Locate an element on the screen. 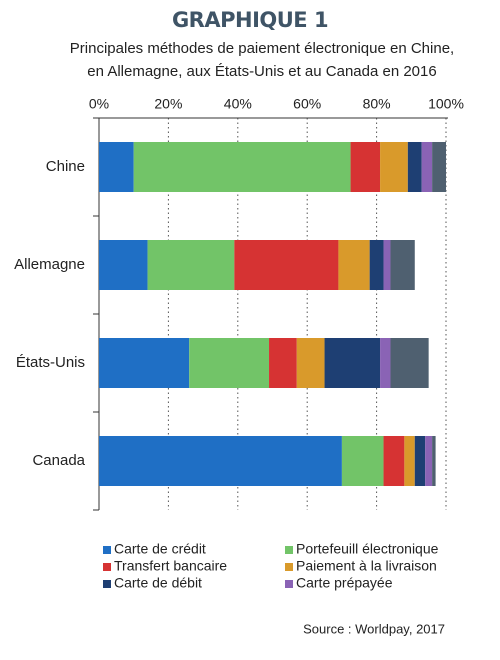 This screenshot has width=500, height=660. legend-label: Carte de débit is located at coordinates (158, 583).